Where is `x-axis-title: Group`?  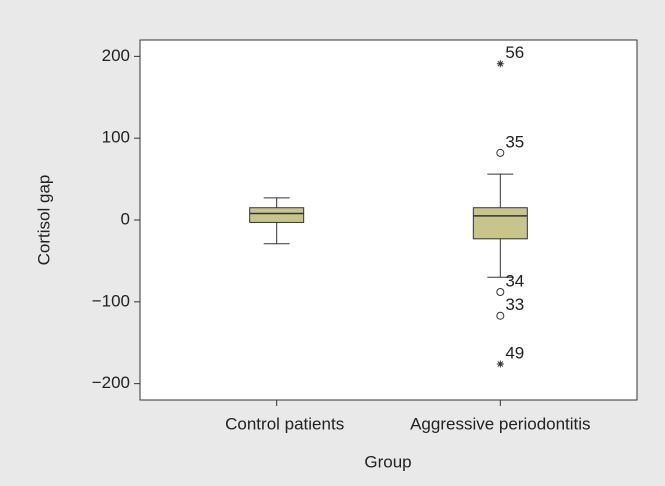
x-axis-title: Group is located at coordinates (387, 461).